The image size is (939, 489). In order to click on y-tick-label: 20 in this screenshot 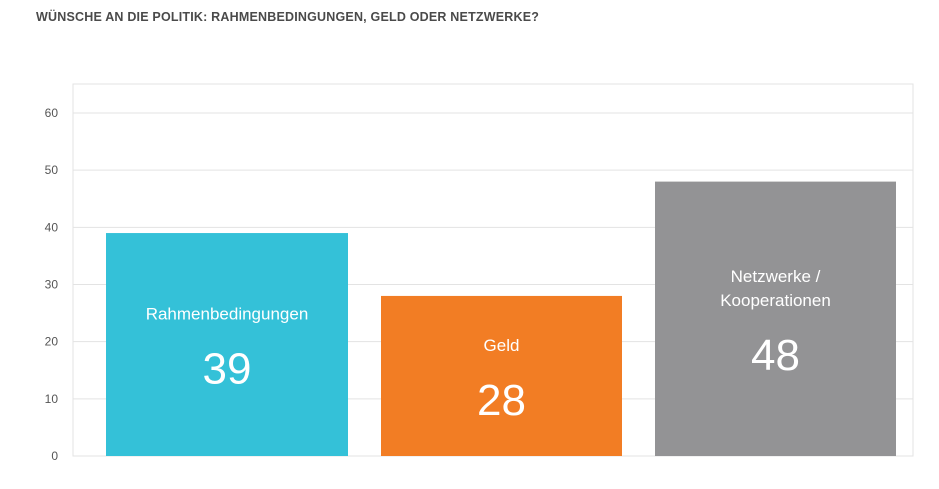, I will do `click(52, 342)`.